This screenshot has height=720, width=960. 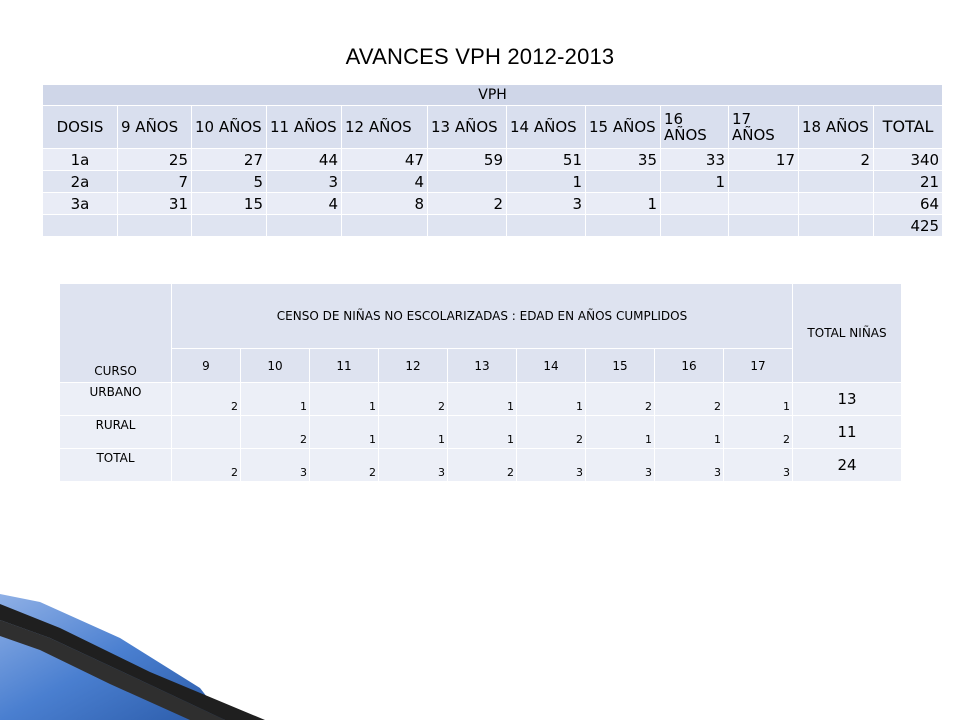 What do you see at coordinates (154, 127) in the screenshot?
I see `column-header: 9 AÑOS` at bounding box center [154, 127].